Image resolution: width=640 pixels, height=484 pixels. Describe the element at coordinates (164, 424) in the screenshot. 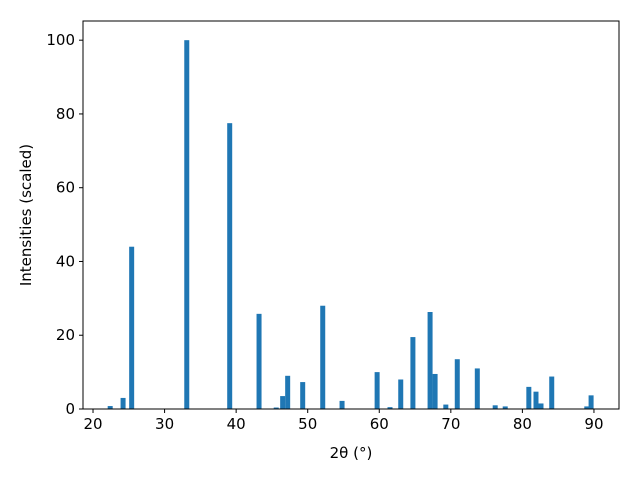

I see `x-tick-label: 30` at that location.